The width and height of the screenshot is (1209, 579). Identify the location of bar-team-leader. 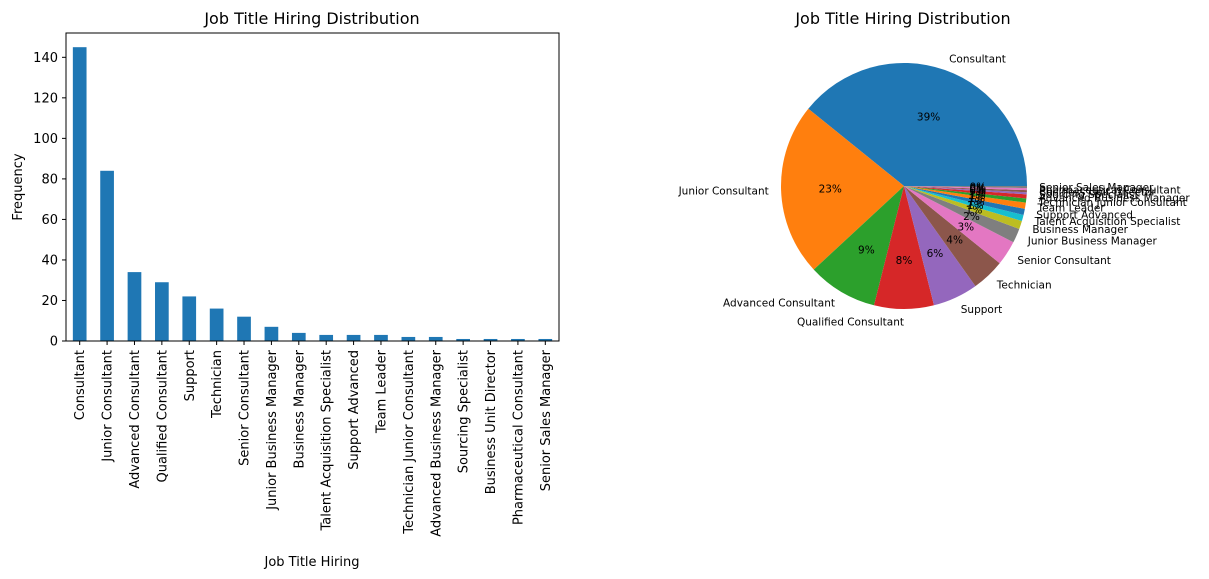
(381, 337).